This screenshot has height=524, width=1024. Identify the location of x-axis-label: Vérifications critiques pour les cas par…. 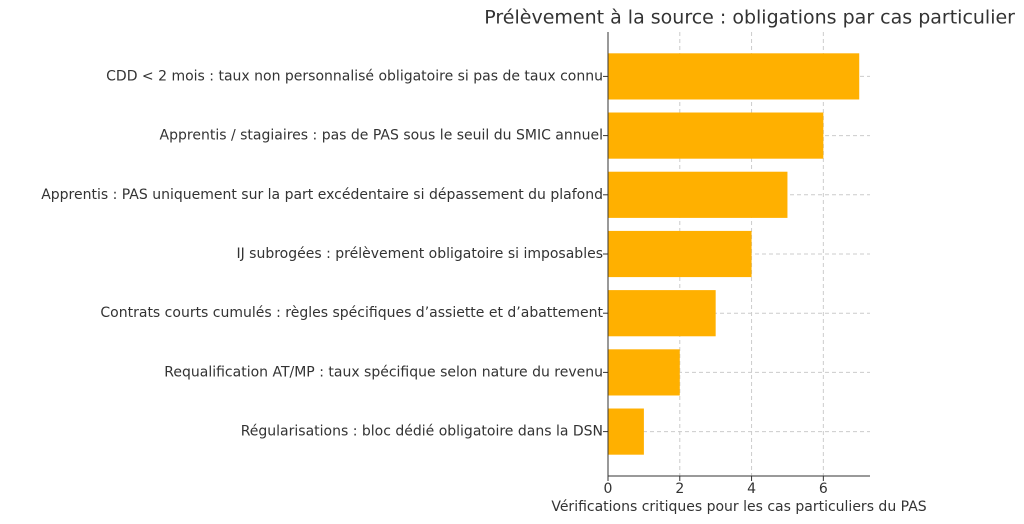
(738, 507).